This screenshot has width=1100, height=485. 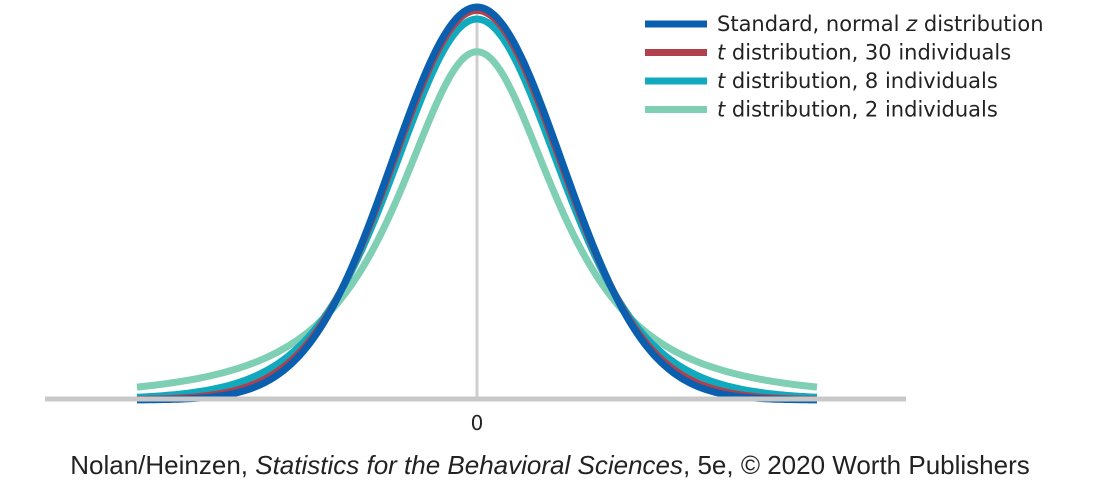 What do you see at coordinates (856, 465) in the screenshot?
I see `credit-edition: , 5e, © 2020 Worth Publishers` at bounding box center [856, 465].